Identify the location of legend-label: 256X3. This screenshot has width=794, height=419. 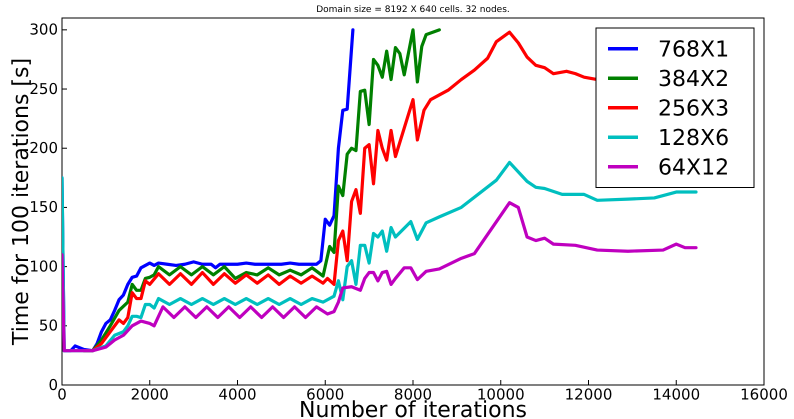
(694, 109).